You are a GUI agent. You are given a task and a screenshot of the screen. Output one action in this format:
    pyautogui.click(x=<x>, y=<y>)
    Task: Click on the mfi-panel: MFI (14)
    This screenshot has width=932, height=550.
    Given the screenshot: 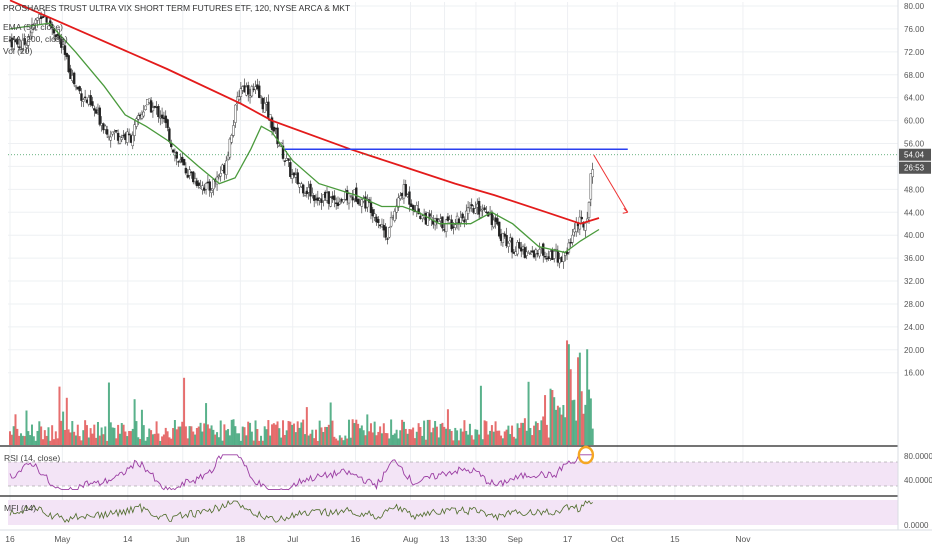 What is the action you would take?
    pyautogui.click(x=449, y=510)
    